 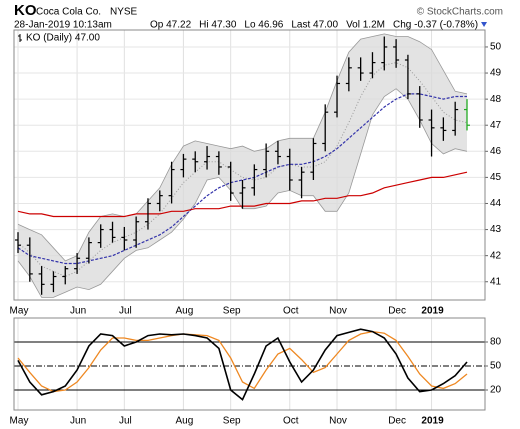 I want to click on company-name: Coca Cola Co., so click(x=68, y=12).